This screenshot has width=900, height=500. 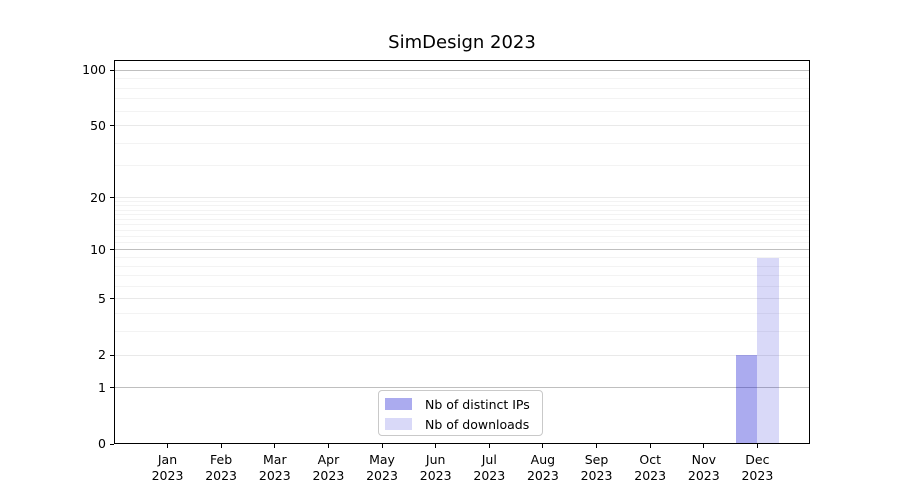 I want to click on x-tick-label: Mar 2023, so click(x=274, y=467).